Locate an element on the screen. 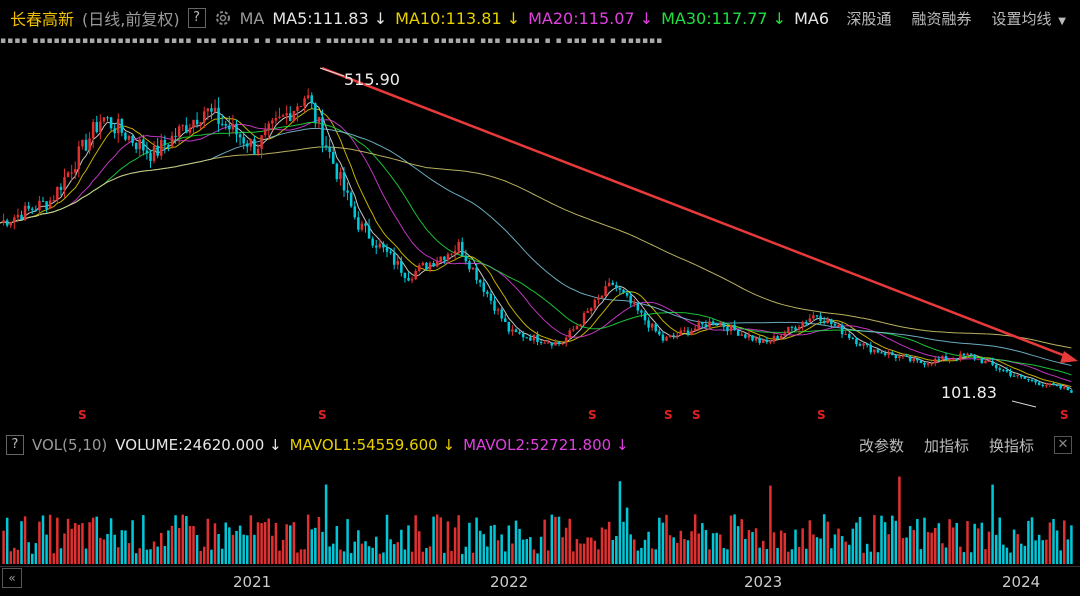 The image size is (1080, 596). link-margin: 融资融券 is located at coordinates (941, 18).